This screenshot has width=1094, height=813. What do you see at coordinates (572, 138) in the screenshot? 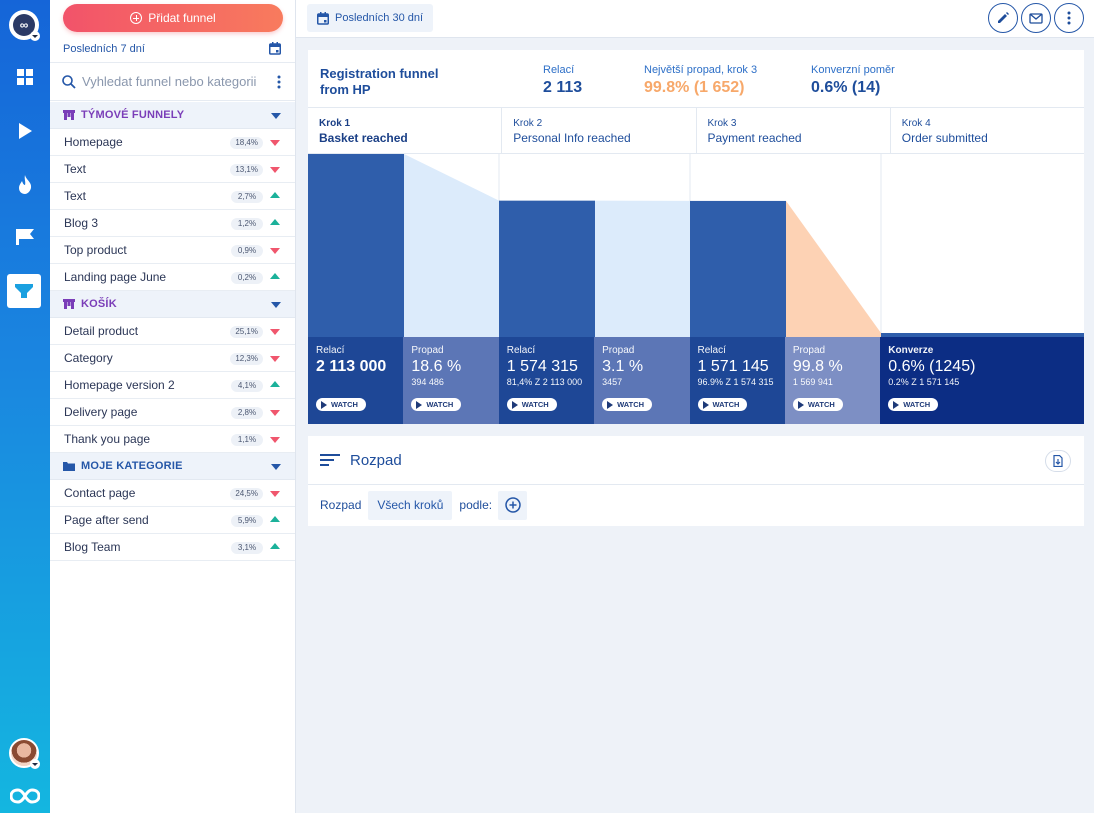
I see `step-name: Personal Info reached` at bounding box center [572, 138].